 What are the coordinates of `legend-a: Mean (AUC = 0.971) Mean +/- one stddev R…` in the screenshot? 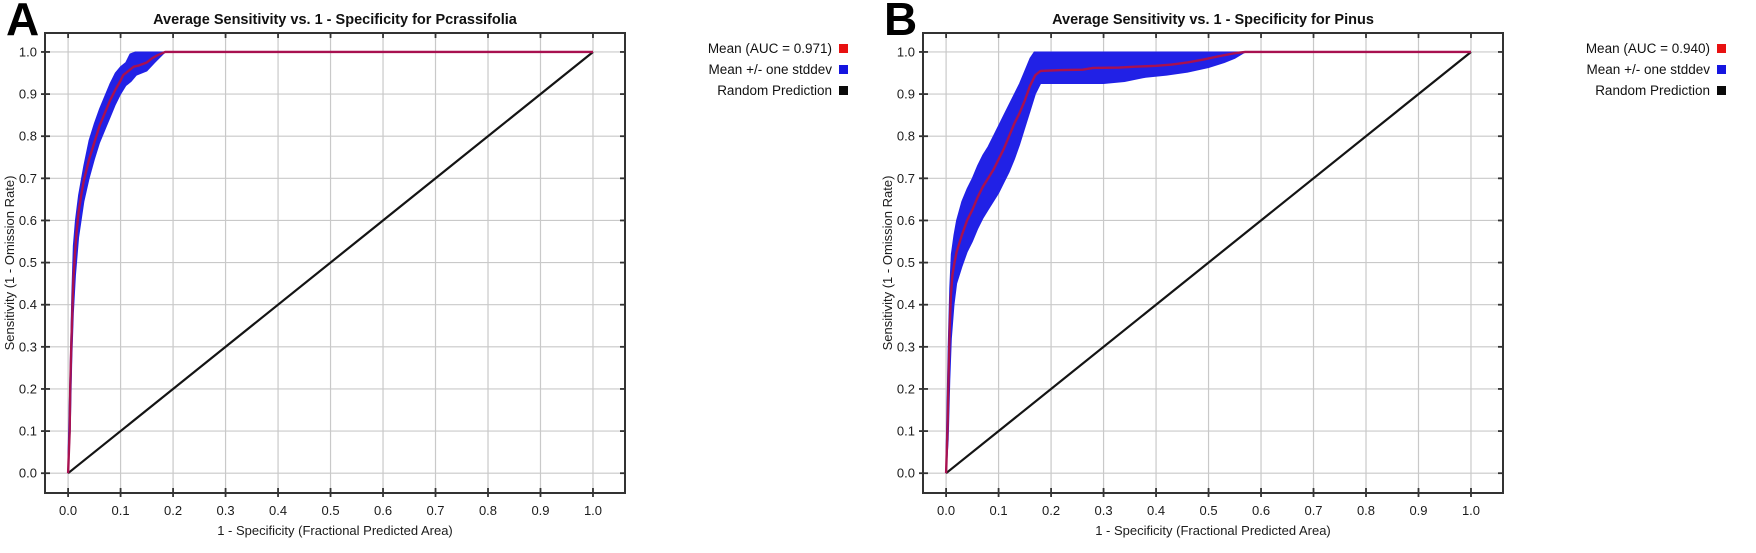 It's located at (742, 69).